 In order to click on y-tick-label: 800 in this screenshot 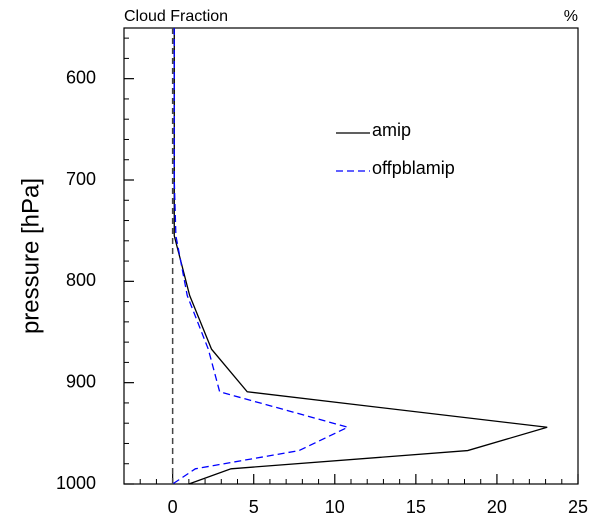, I will do `click(81, 280)`.